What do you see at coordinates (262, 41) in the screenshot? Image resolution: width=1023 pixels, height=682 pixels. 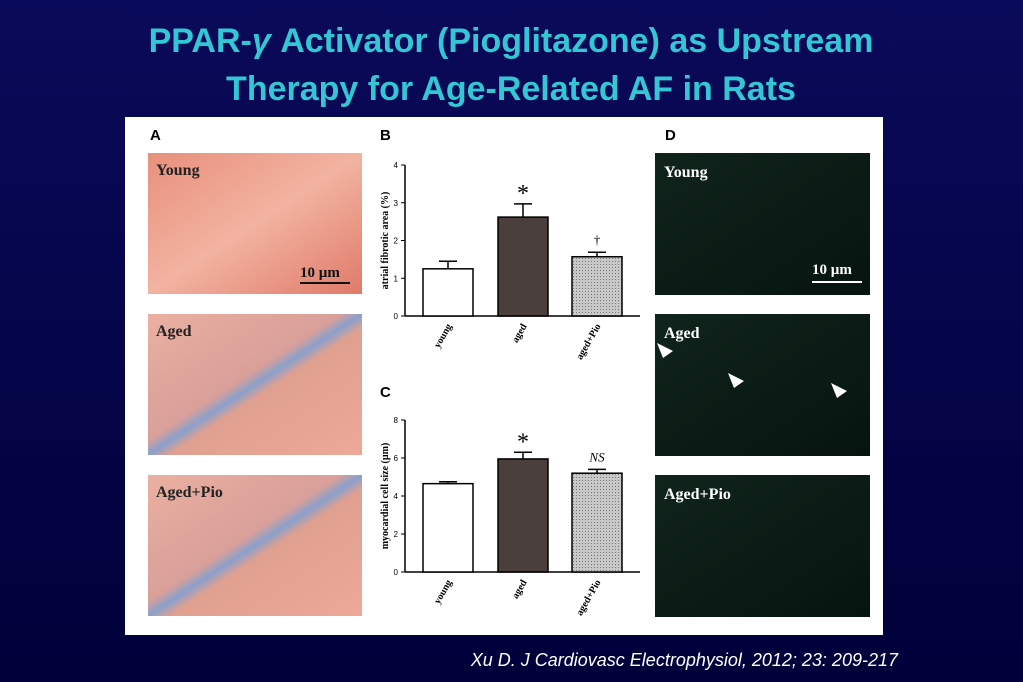 I see `title-part: γ` at bounding box center [262, 41].